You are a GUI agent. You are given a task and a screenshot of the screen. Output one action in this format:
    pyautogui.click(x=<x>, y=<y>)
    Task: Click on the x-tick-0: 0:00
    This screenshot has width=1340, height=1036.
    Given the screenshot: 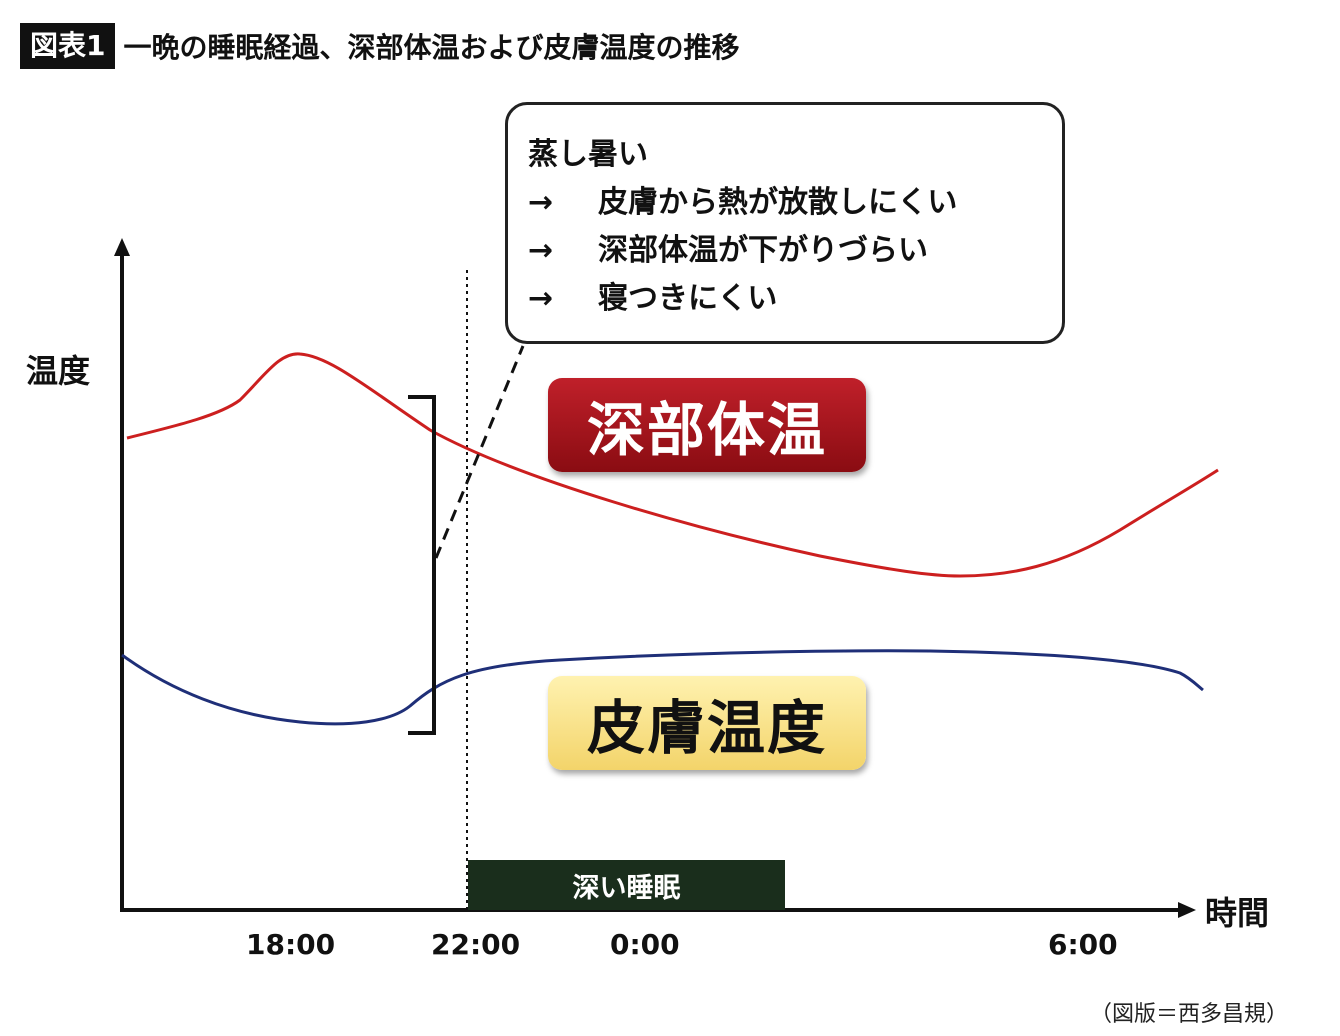 What is the action you would take?
    pyautogui.click(x=645, y=944)
    